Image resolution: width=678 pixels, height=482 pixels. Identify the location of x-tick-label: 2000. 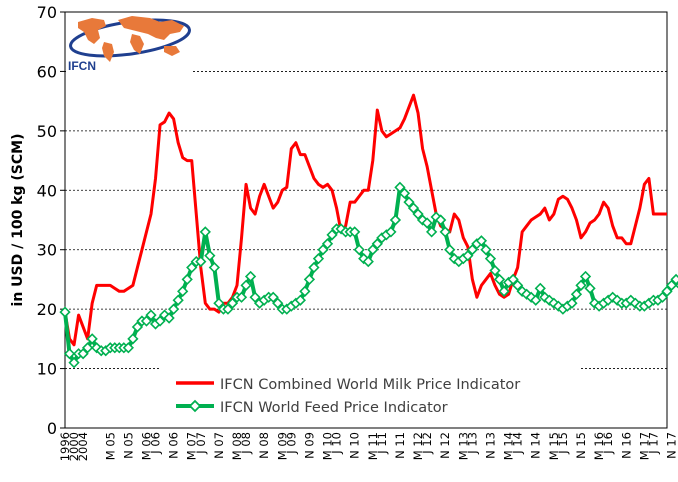
(74, 446).